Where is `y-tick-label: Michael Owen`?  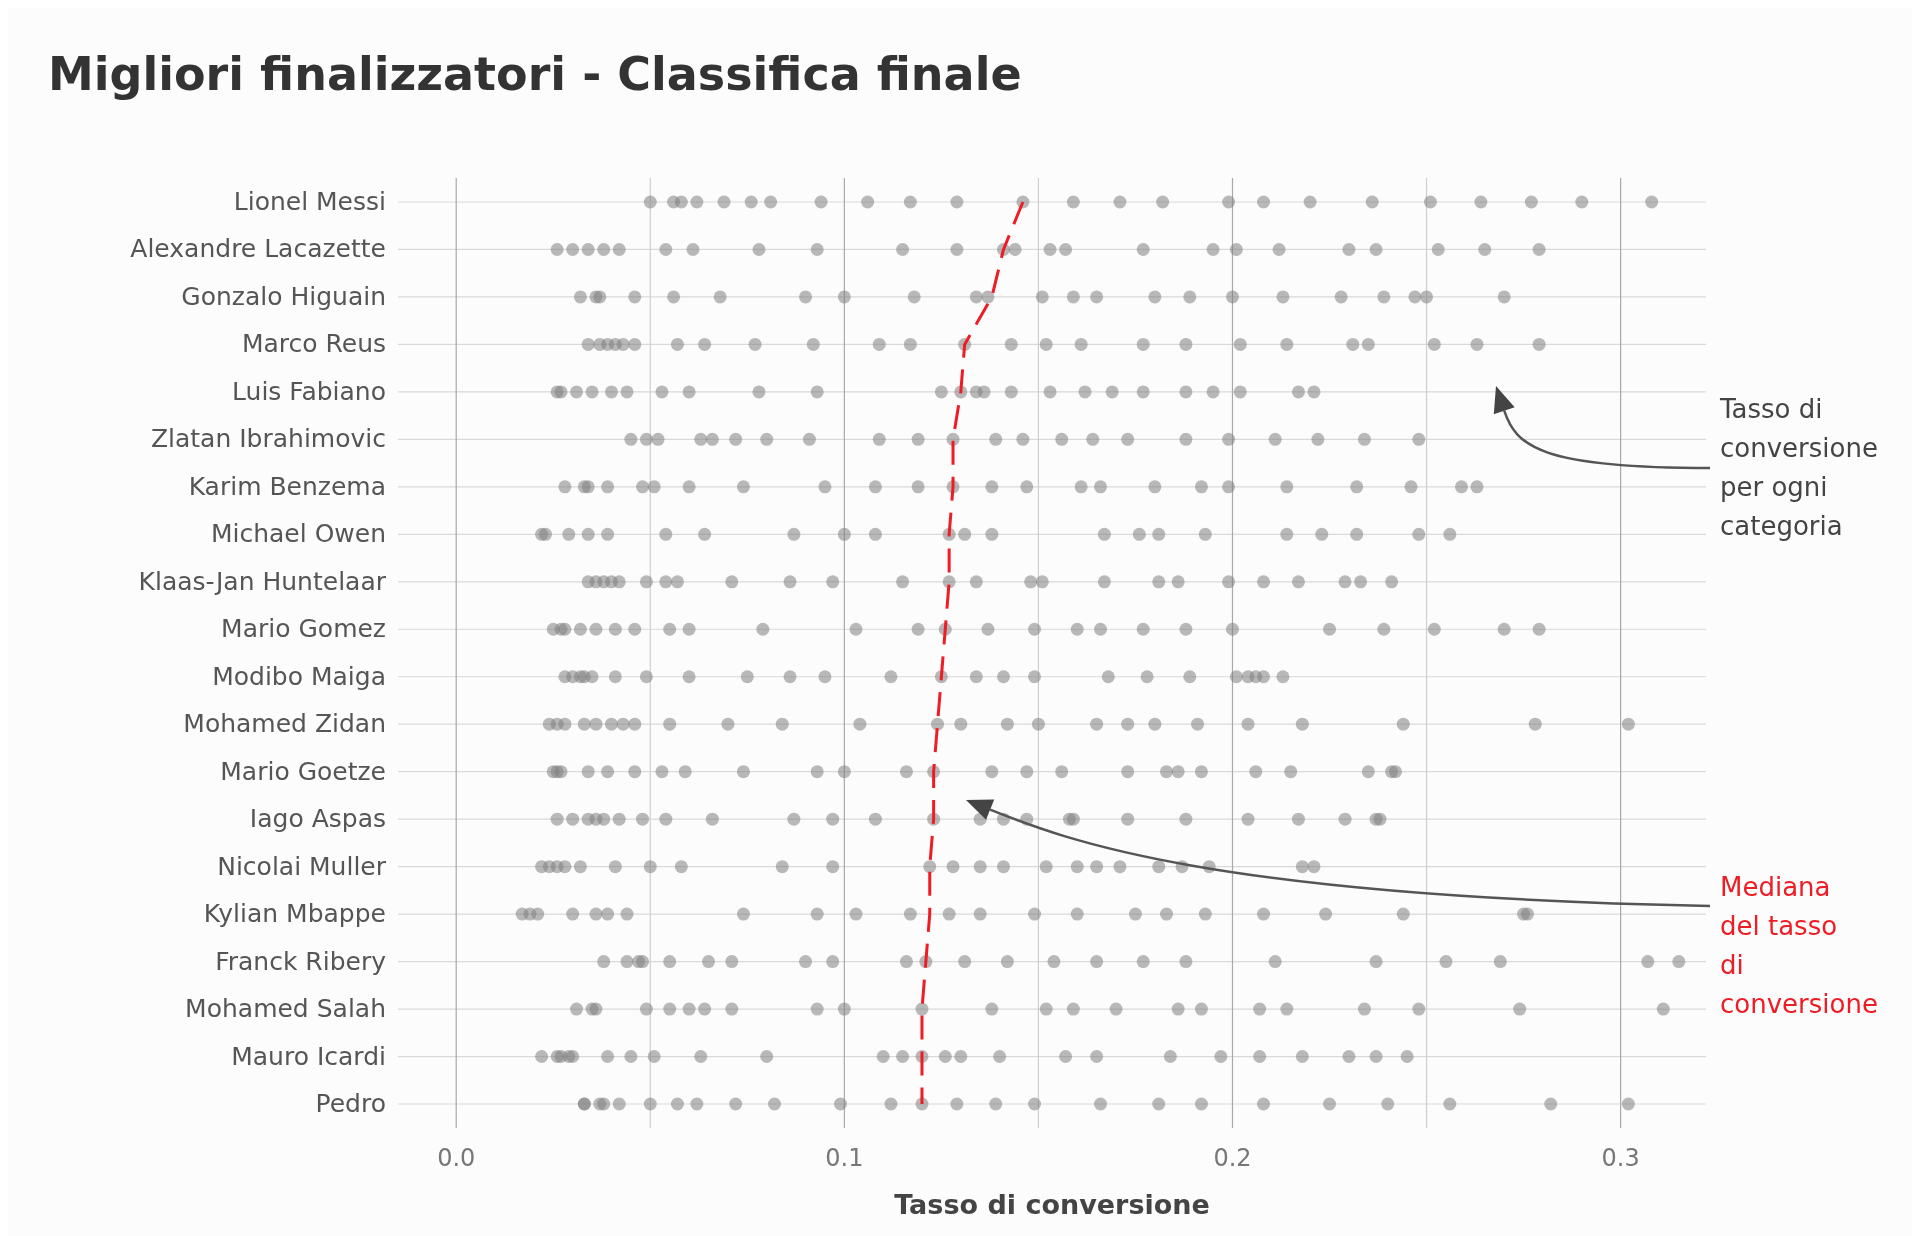 y-tick-label: Michael Owen is located at coordinates (298, 534).